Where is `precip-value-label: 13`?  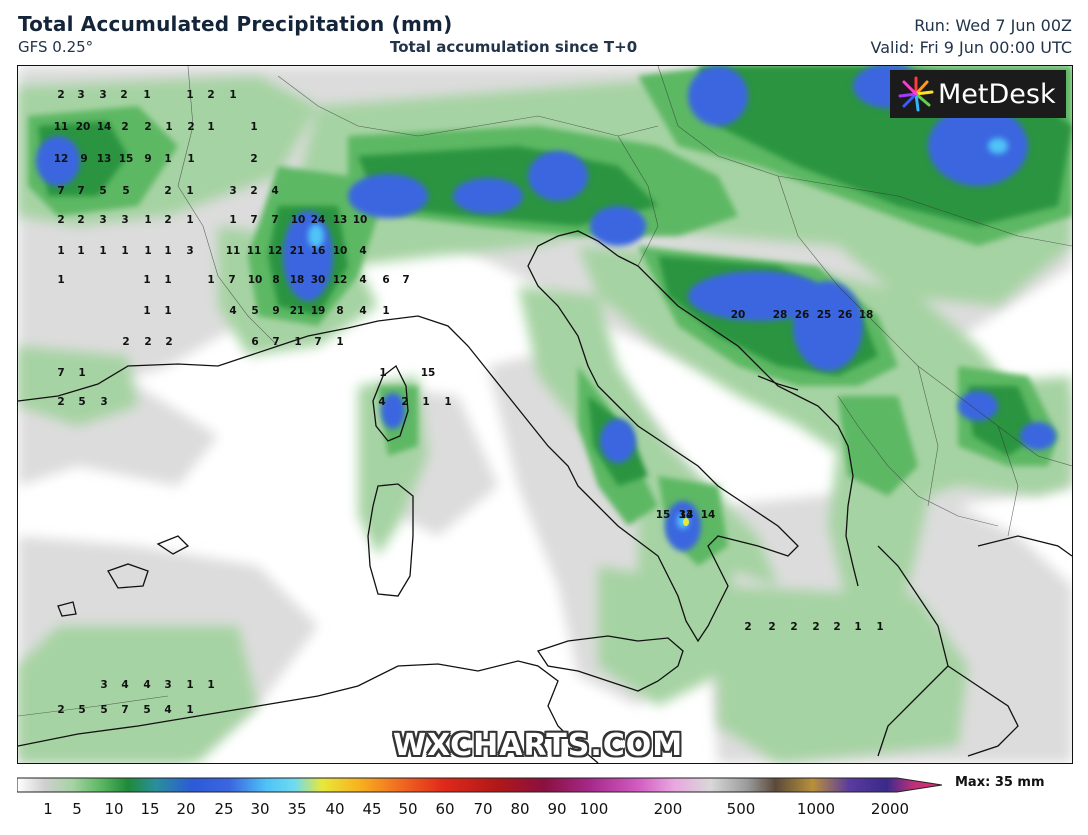 precip-value-label: 13 is located at coordinates (686, 515).